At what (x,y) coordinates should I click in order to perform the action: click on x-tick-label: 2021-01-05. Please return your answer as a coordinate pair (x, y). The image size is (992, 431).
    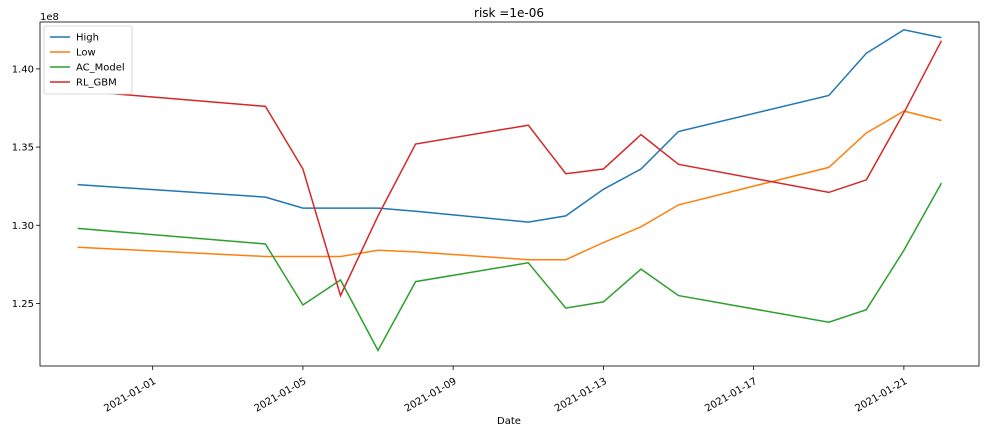
    Looking at the image, I should click on (281, 395).